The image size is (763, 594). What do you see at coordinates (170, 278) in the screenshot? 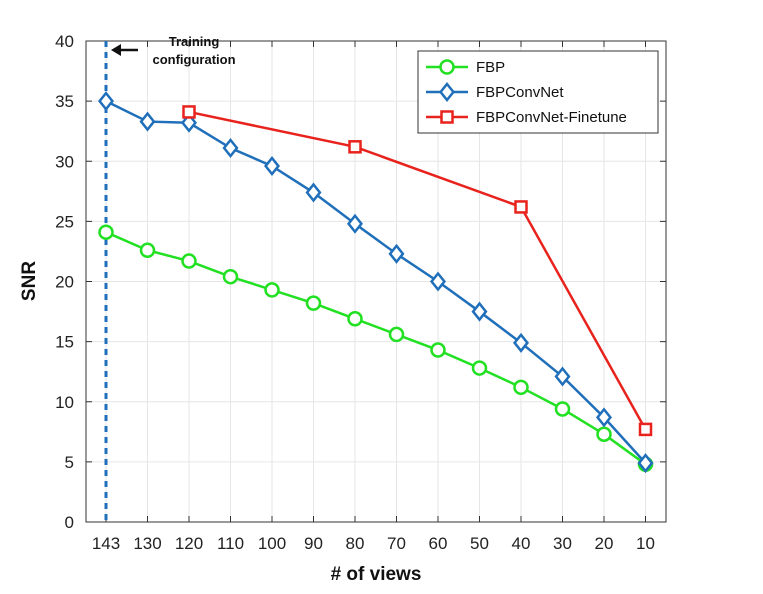
I see `training-annotation: Training configuration` at bounding box center [170, 278].